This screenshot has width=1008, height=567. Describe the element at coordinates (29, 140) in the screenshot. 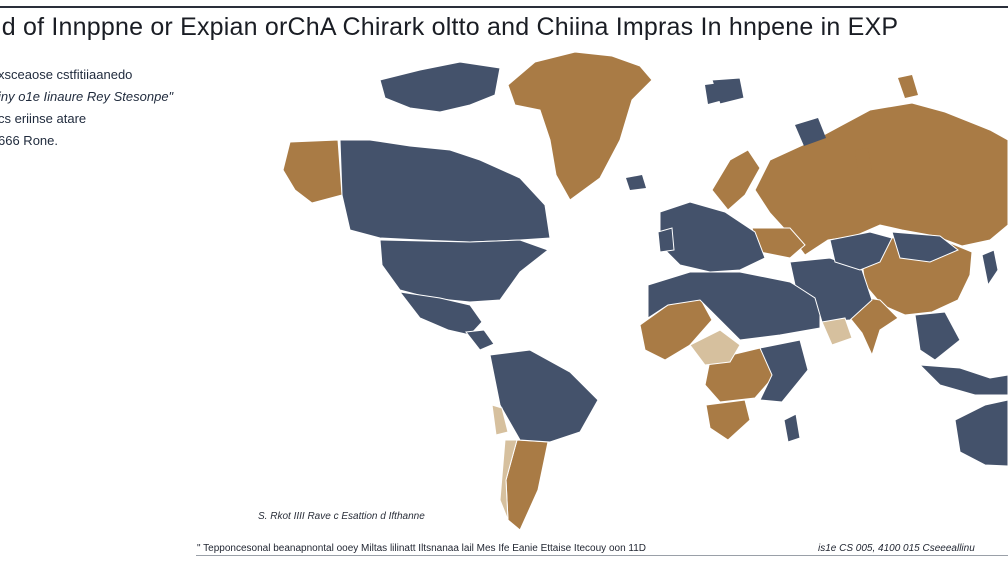

I see `legend-line-4: 666 Rone.` at that location.